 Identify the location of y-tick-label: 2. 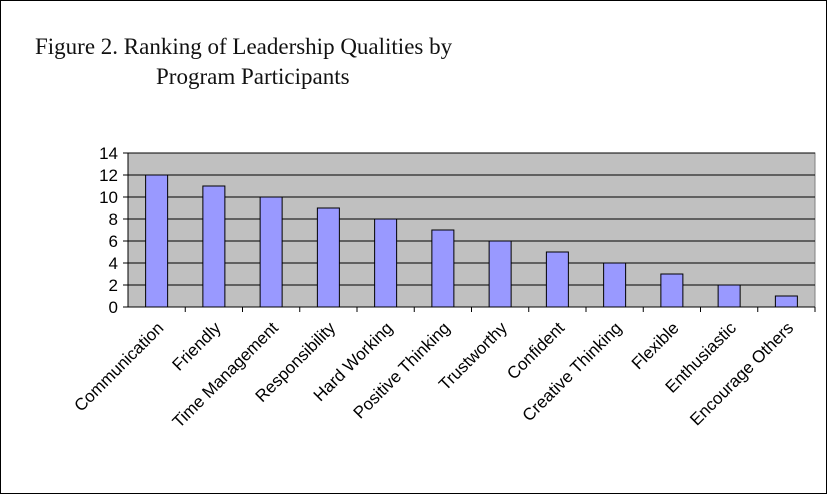
(113, 285).